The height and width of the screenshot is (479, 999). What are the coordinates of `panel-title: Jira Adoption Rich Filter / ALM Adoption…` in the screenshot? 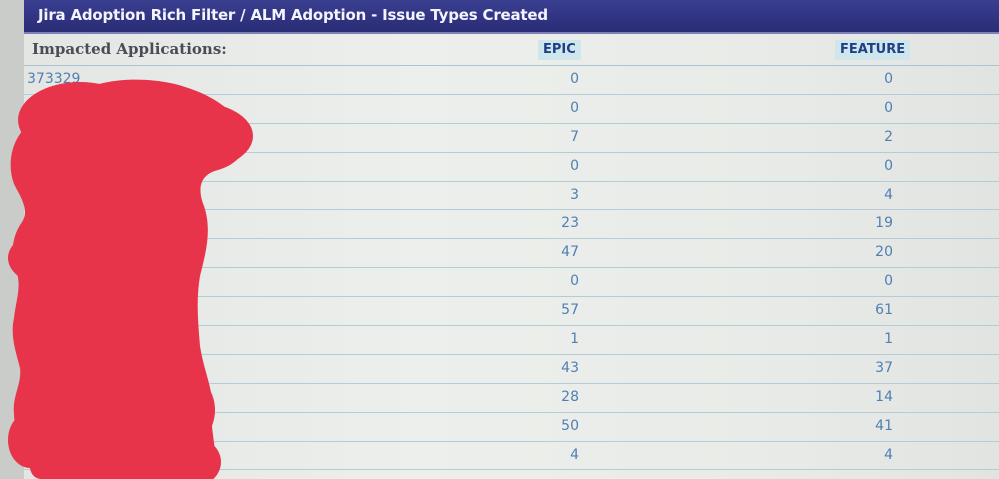 It's located at (293, 15).